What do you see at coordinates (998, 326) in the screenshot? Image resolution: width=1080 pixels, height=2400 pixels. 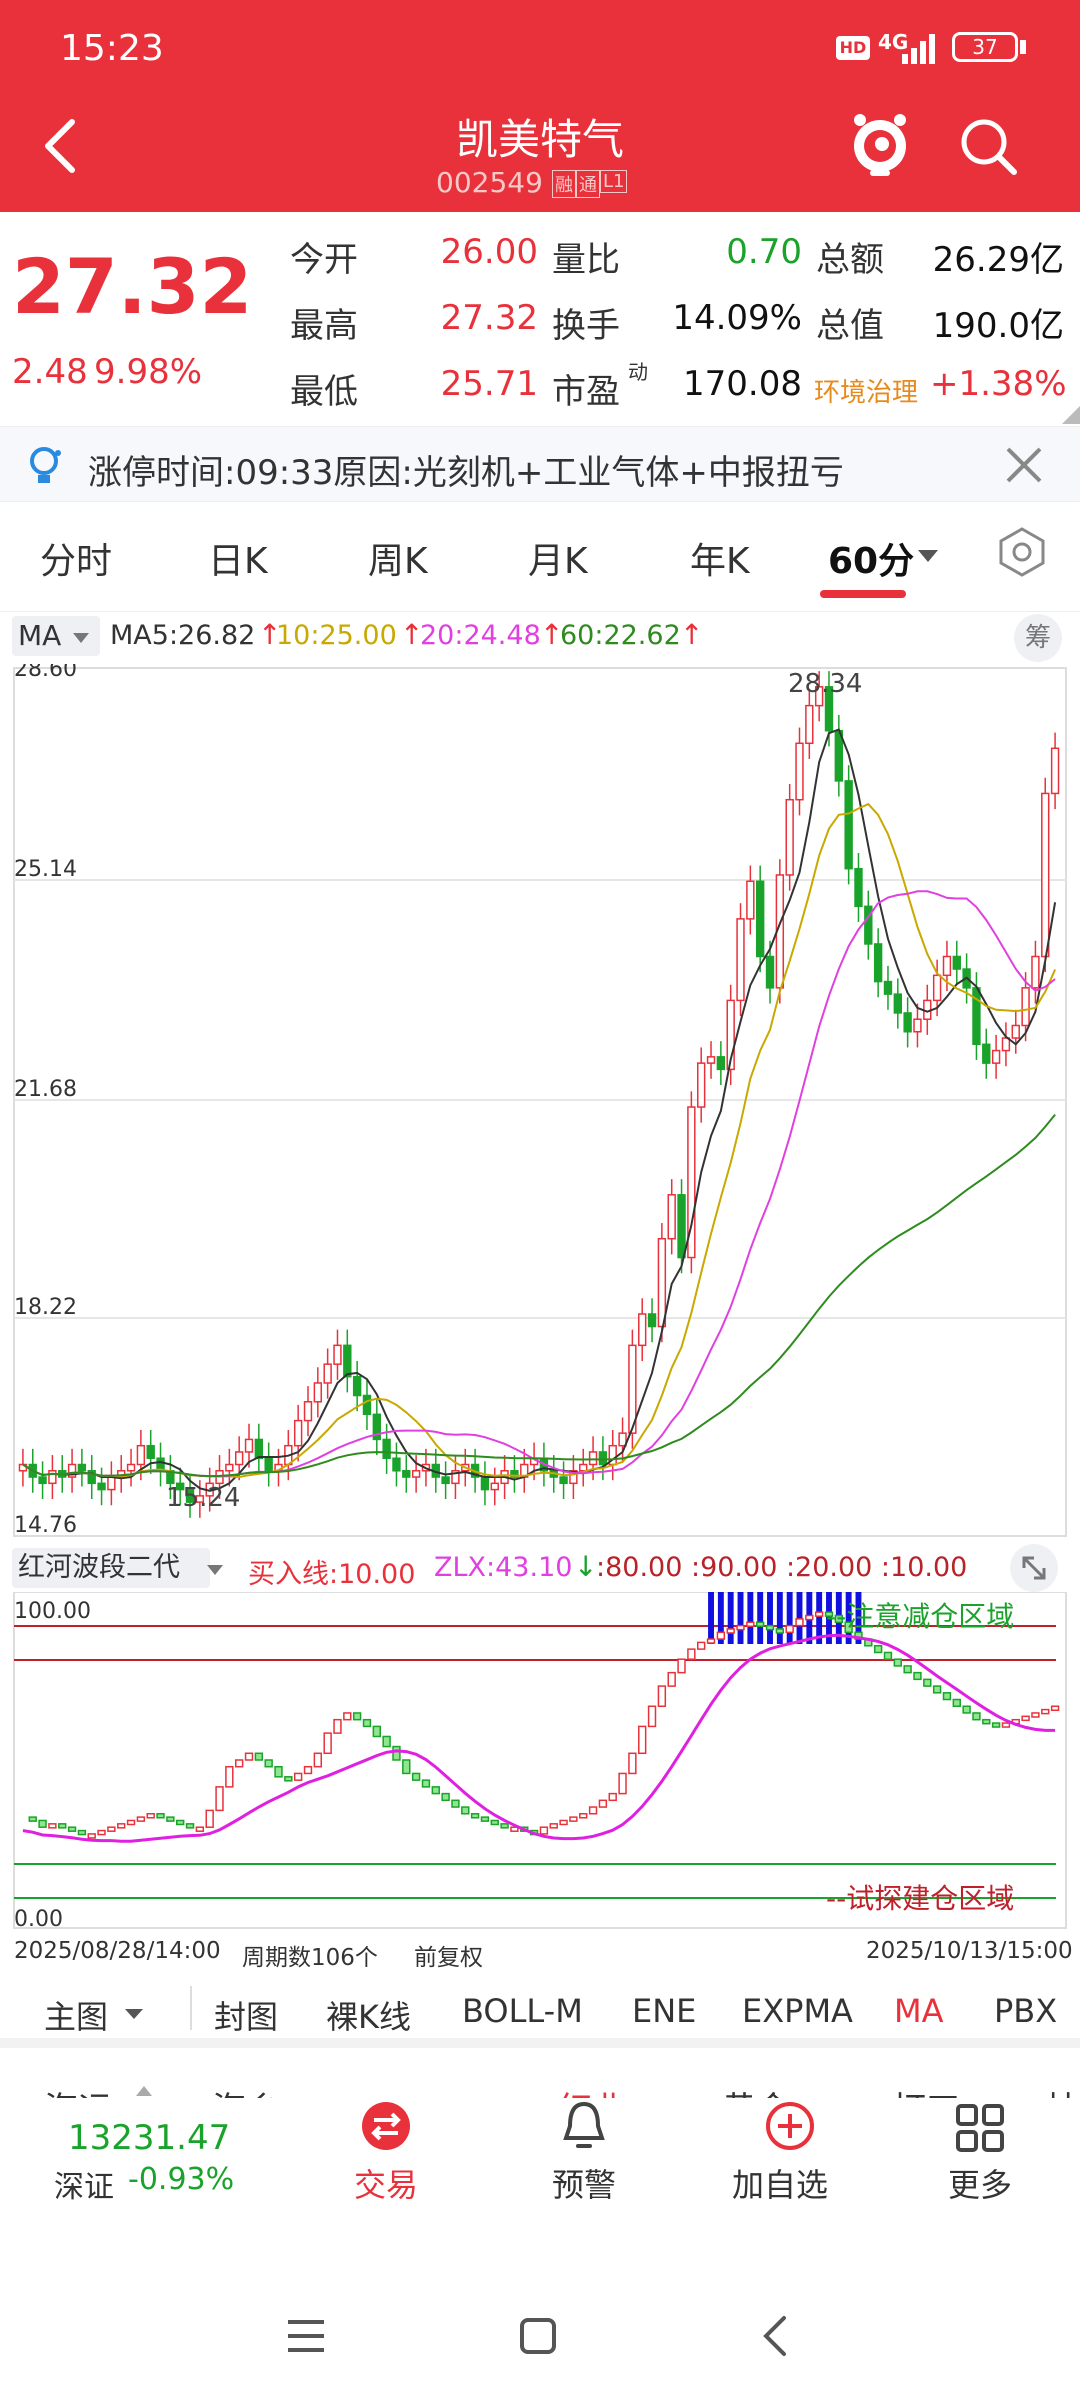 I see `value-market-cap: 190.0亿` at bounding box center [998, 326].